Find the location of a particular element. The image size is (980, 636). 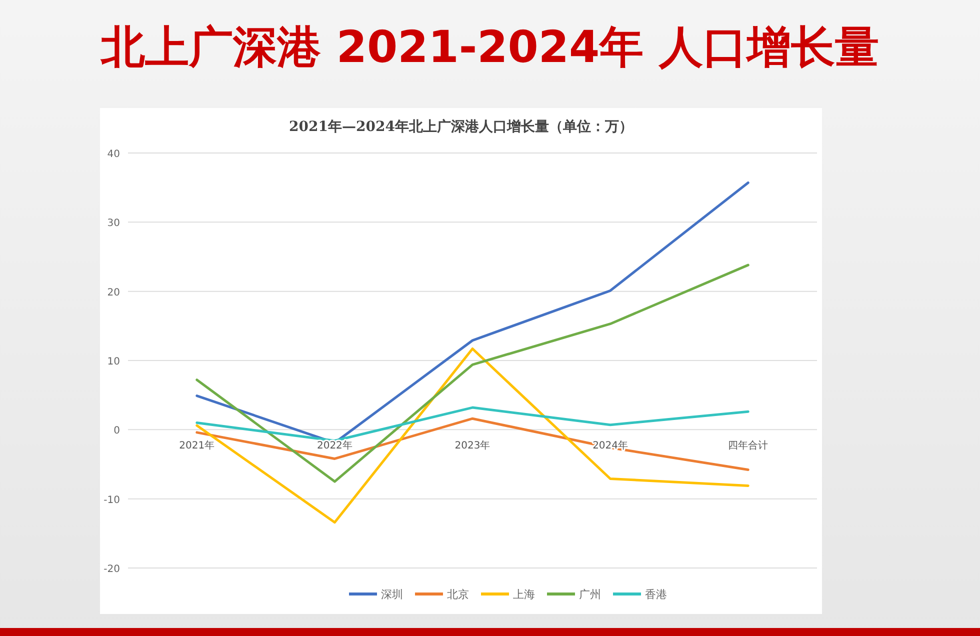

legend-label: 深圳 is located at coordinates (392, 594).